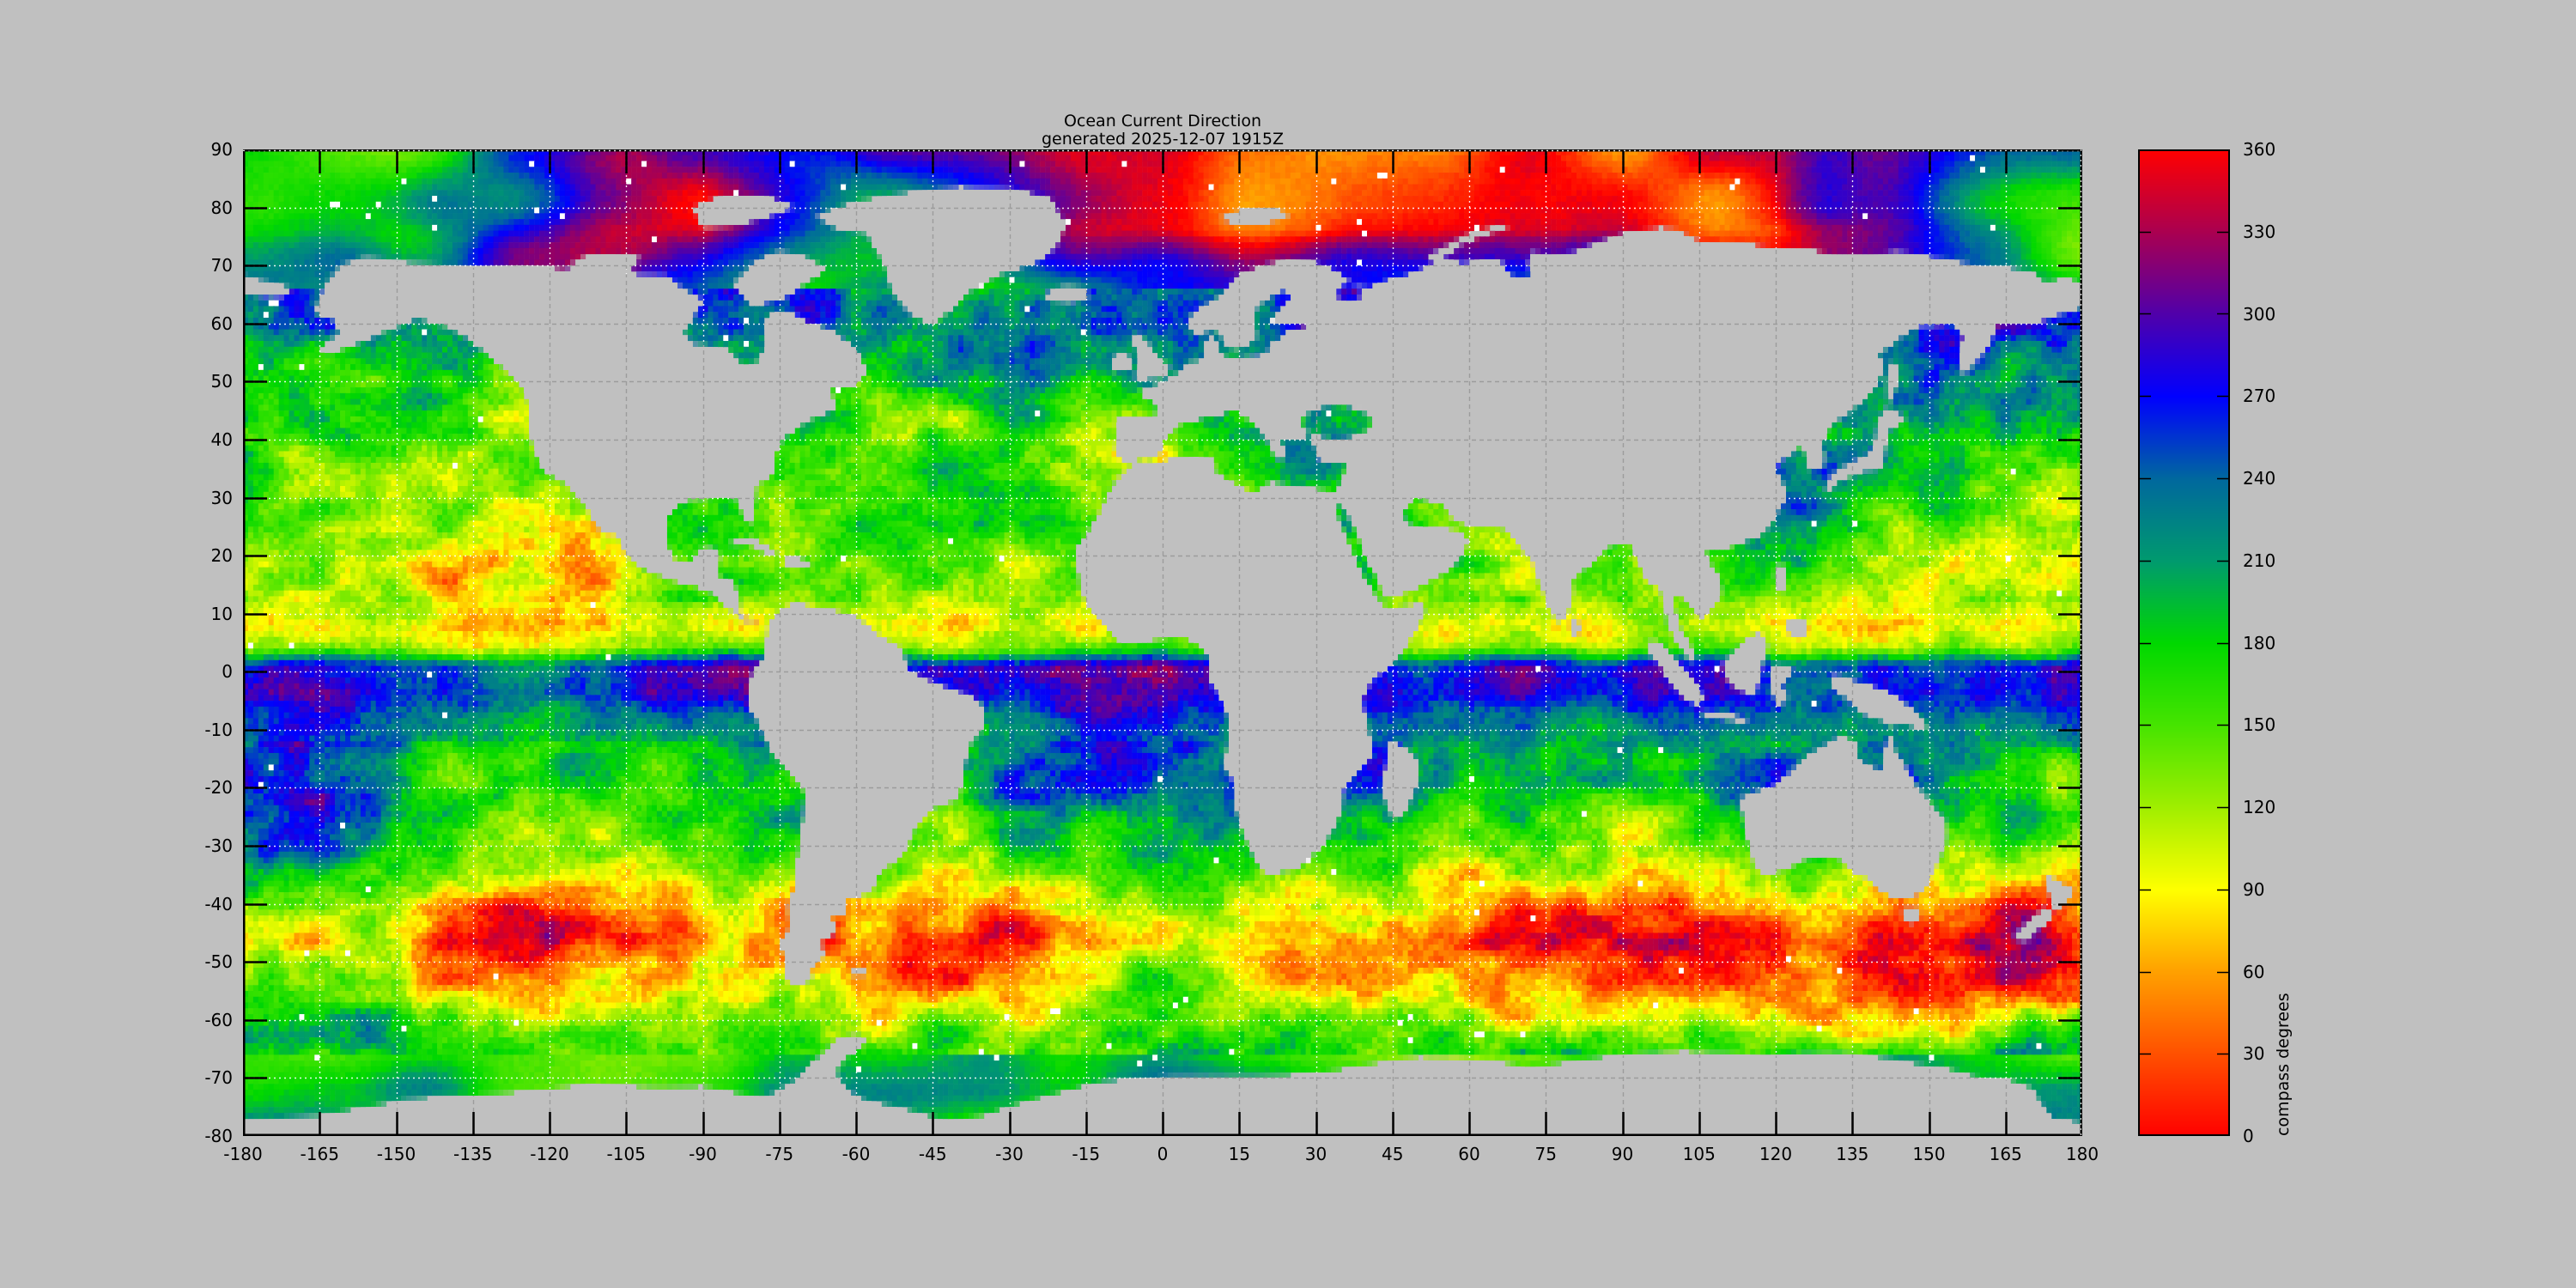 The height and width of the screenshot is (1288, 2576). Describe the element at coordinates (856, 1154) in the screenshot. I see `x-axis-tick-label: -60` at that location.